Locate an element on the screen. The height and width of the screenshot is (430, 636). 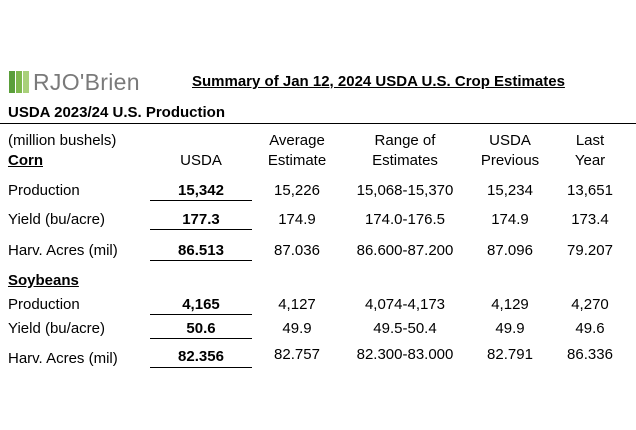
last-year-value: 49.6 is located at coordinates (590, 328).